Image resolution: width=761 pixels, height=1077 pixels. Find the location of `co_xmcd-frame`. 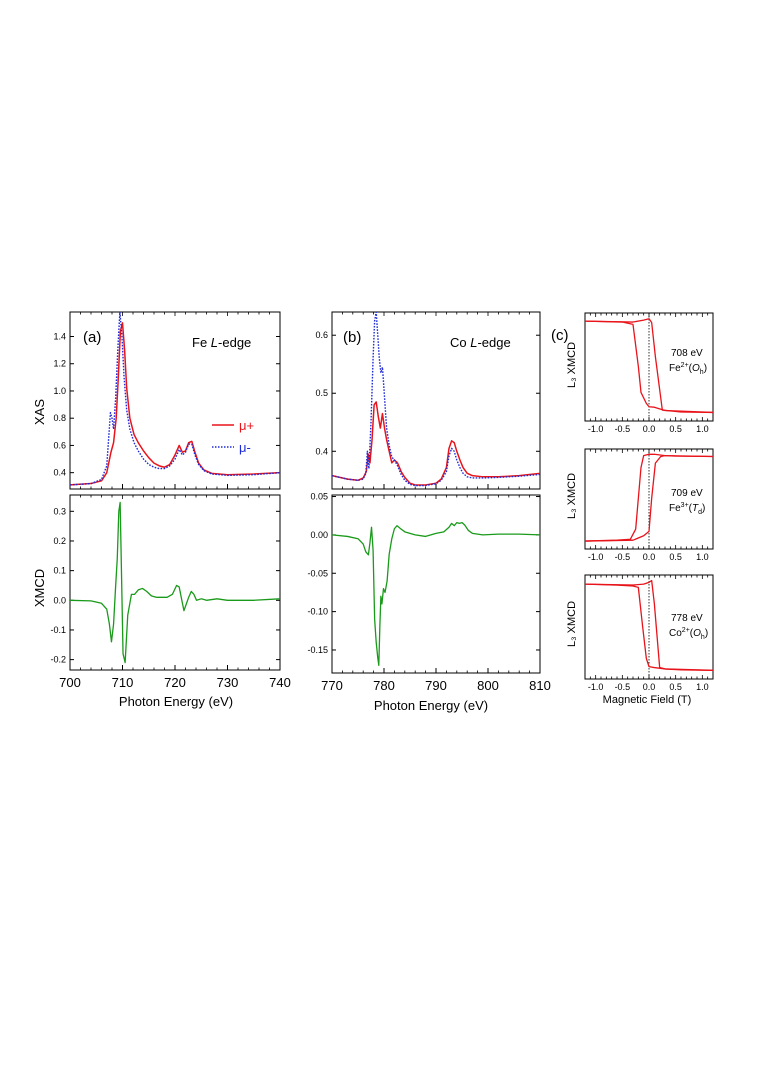

co_xmcd-frame is located at coordinates (436, 584).